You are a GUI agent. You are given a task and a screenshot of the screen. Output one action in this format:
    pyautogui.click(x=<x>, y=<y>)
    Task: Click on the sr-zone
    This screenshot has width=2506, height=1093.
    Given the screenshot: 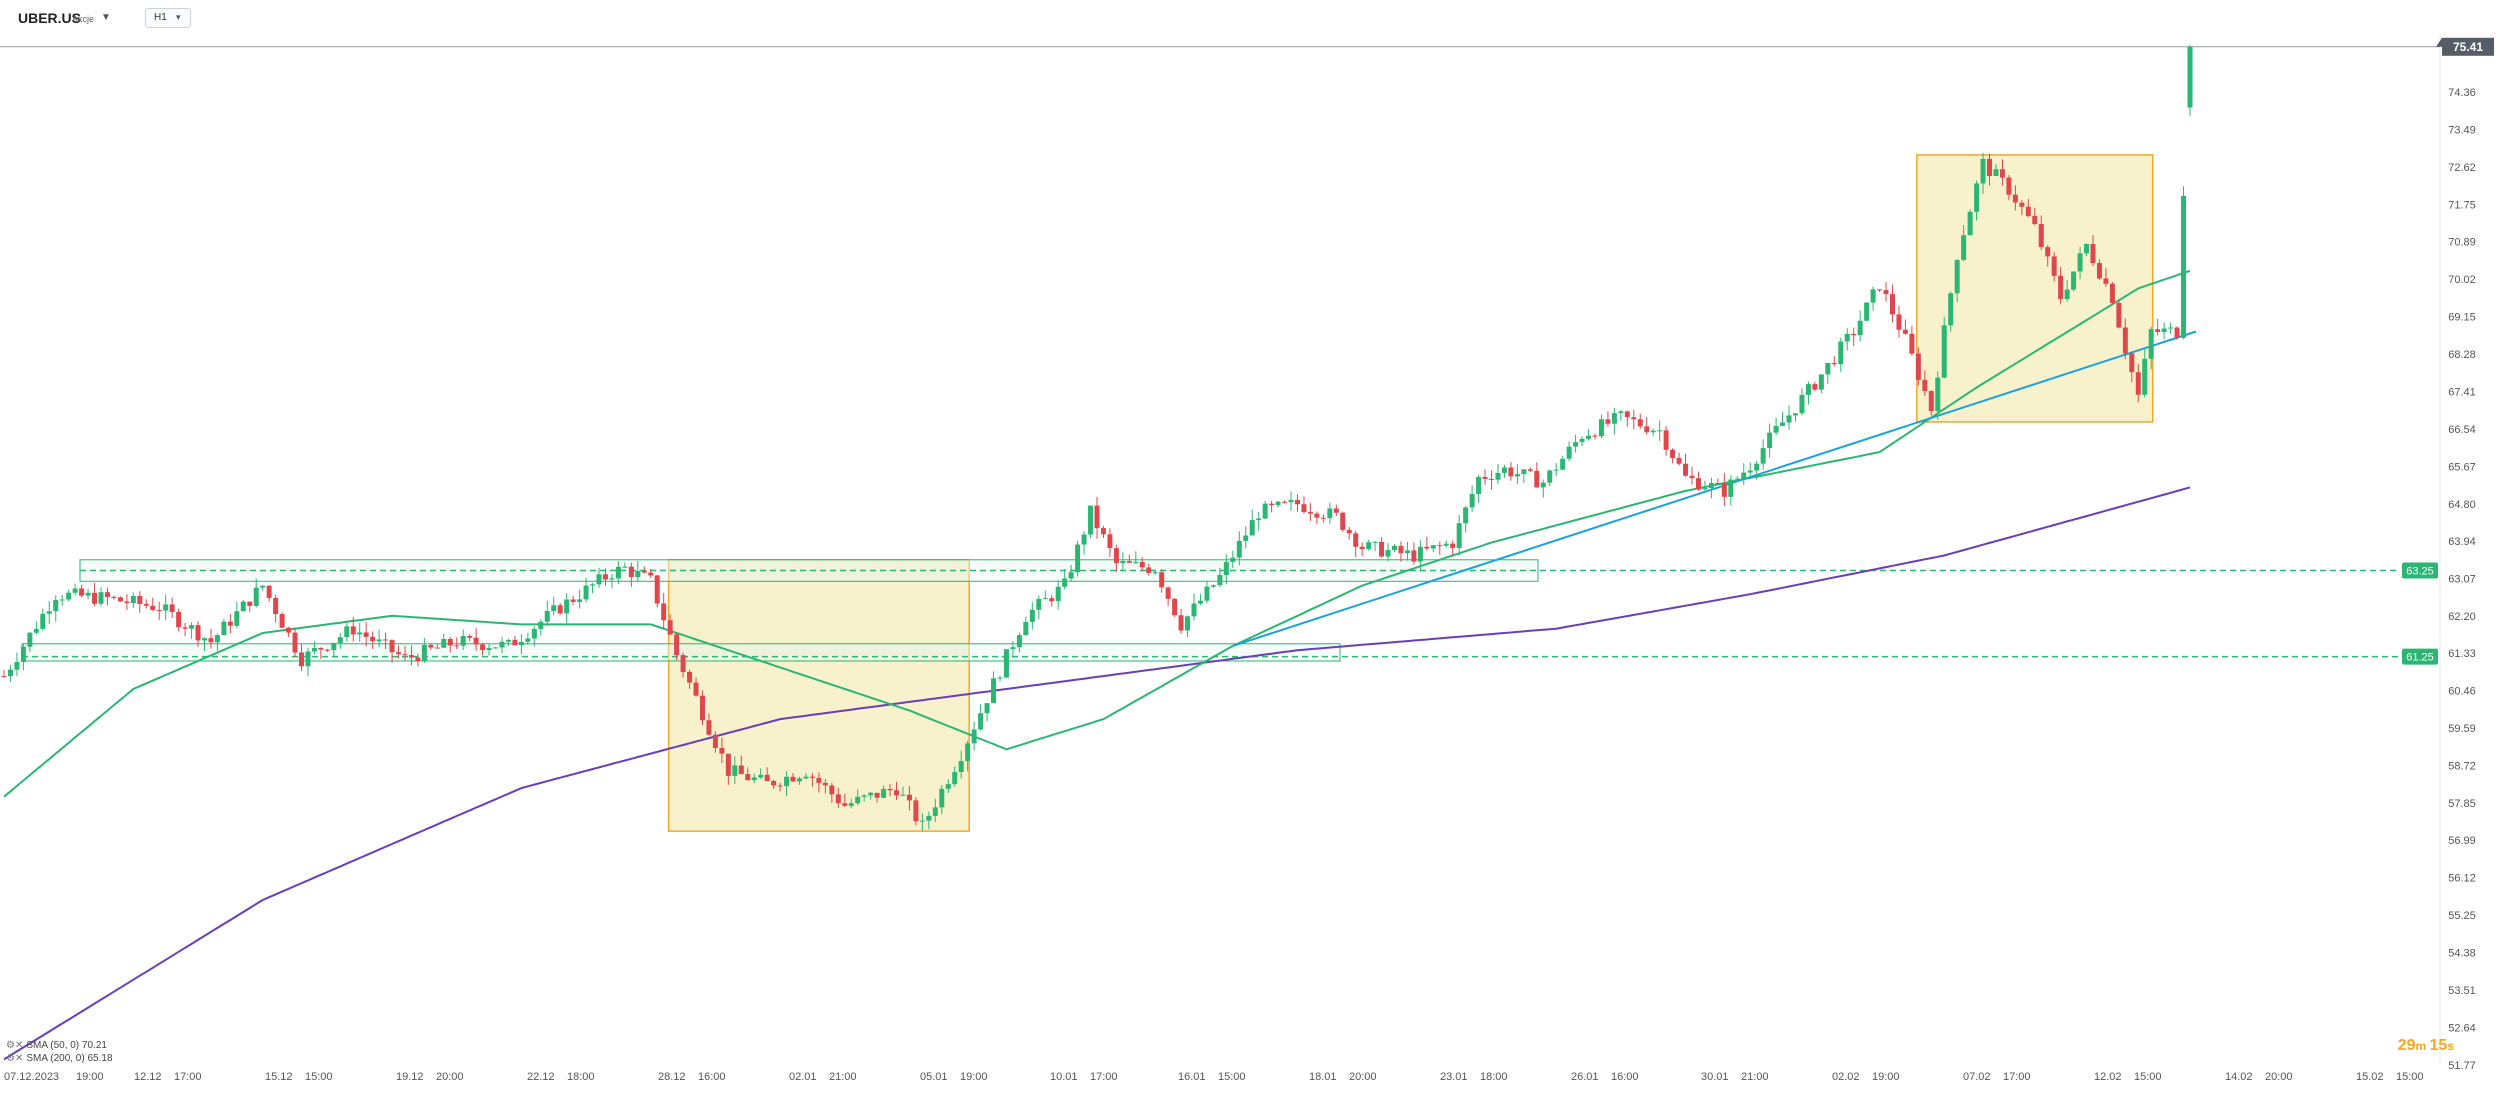 What is the action you would take?
    pyautogui.click(x=809, y=570)
    